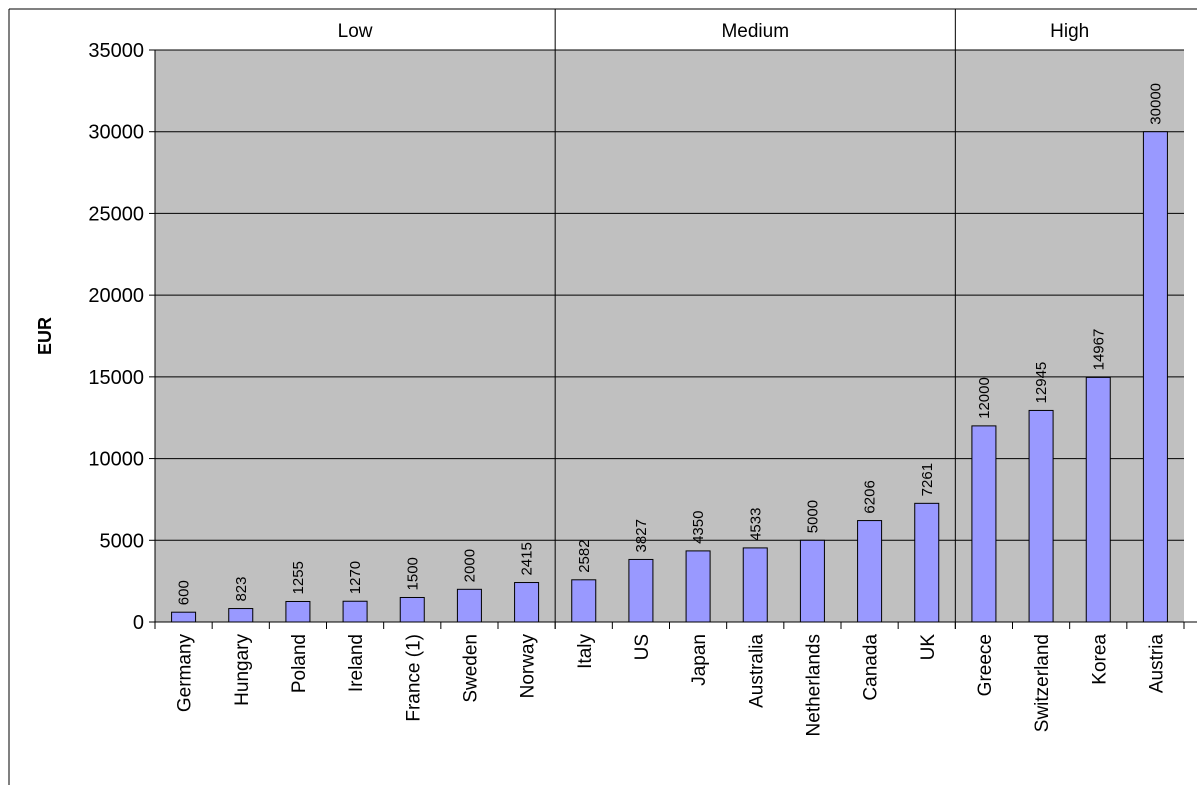 This screenshot has height=785, width=1197. What do you see at coordinates (1155, 104) in the screenshot?
I see `data-label: 30000` at bounding box center [1155, 104].